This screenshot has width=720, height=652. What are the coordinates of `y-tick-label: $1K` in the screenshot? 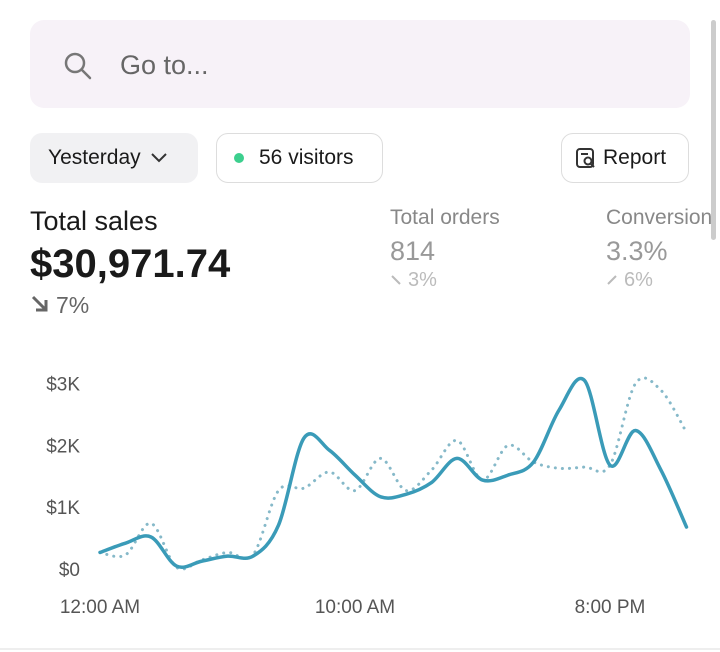 It's located at (63, 508).